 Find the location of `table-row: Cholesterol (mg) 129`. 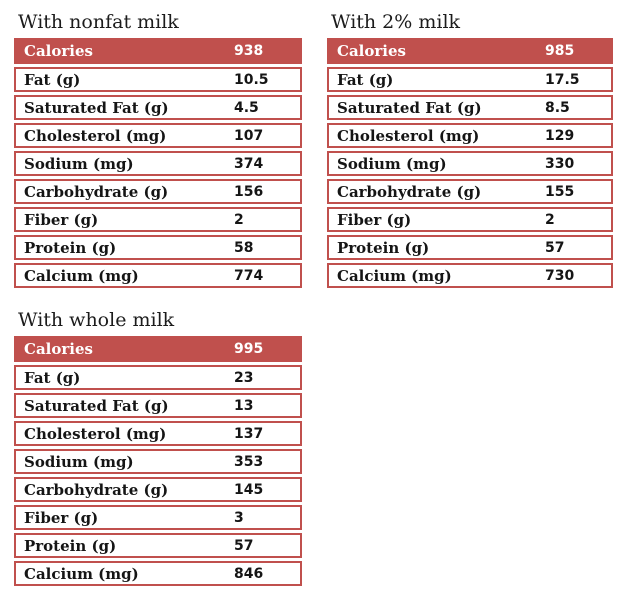

table-row: Cholesterol (mg) 129 is located at coordinates (470, 135).